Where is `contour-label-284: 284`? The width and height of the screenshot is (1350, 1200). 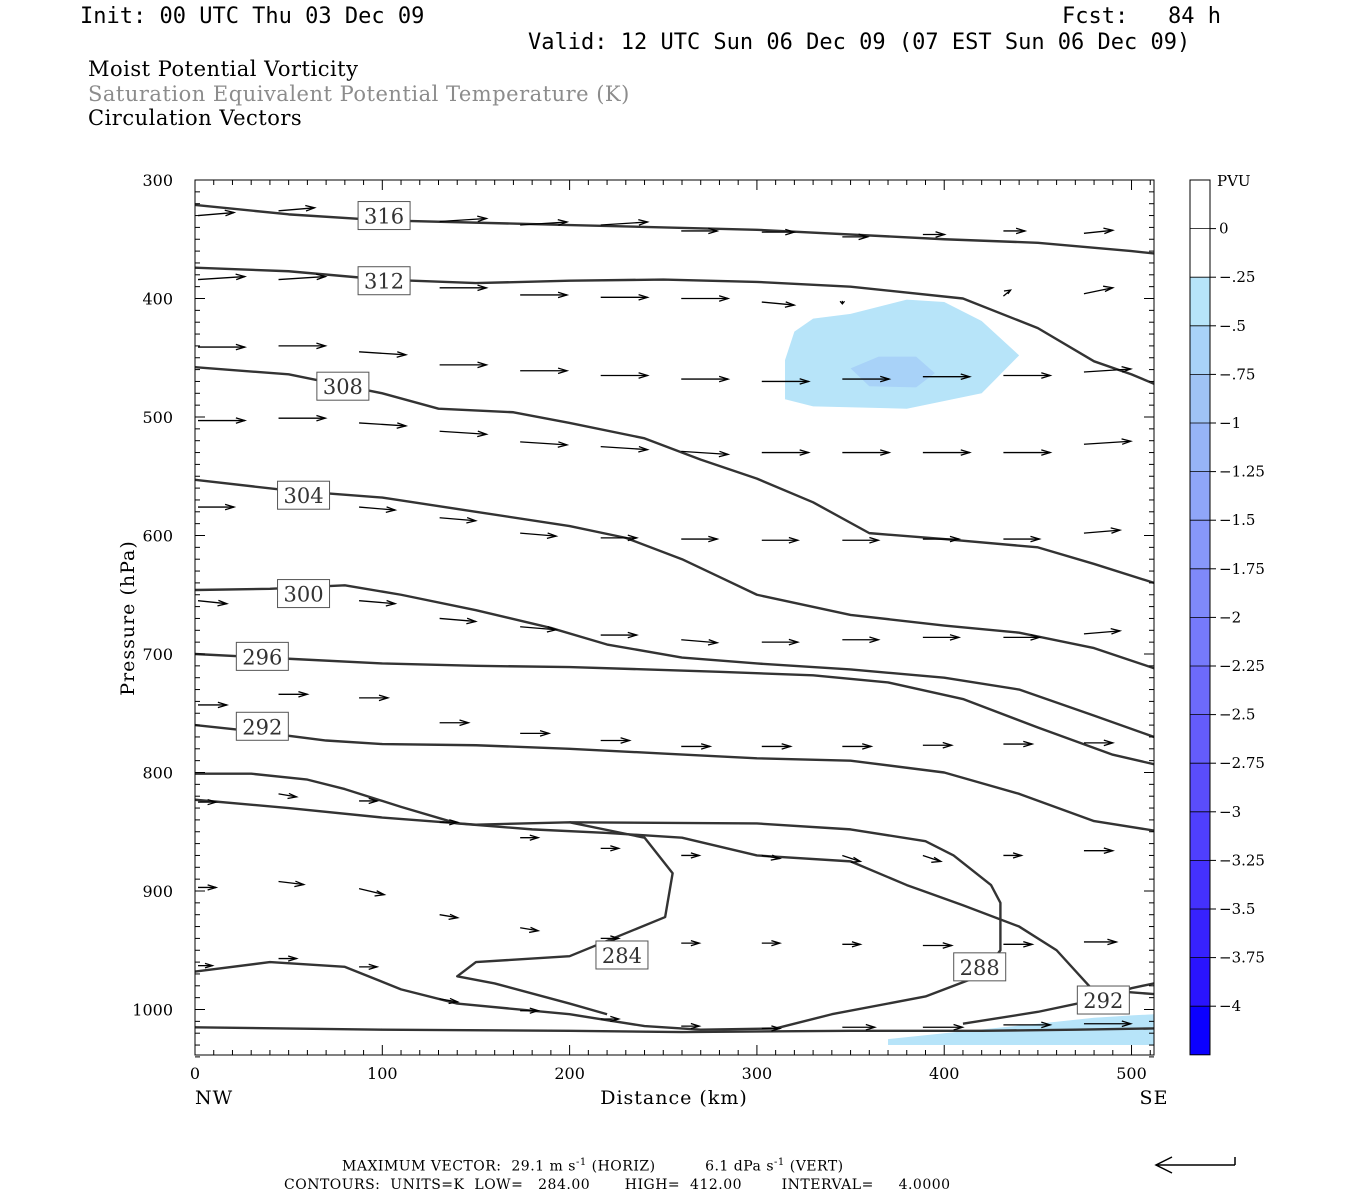 contour-label-284: 284 is located at coordinates (622, 955).